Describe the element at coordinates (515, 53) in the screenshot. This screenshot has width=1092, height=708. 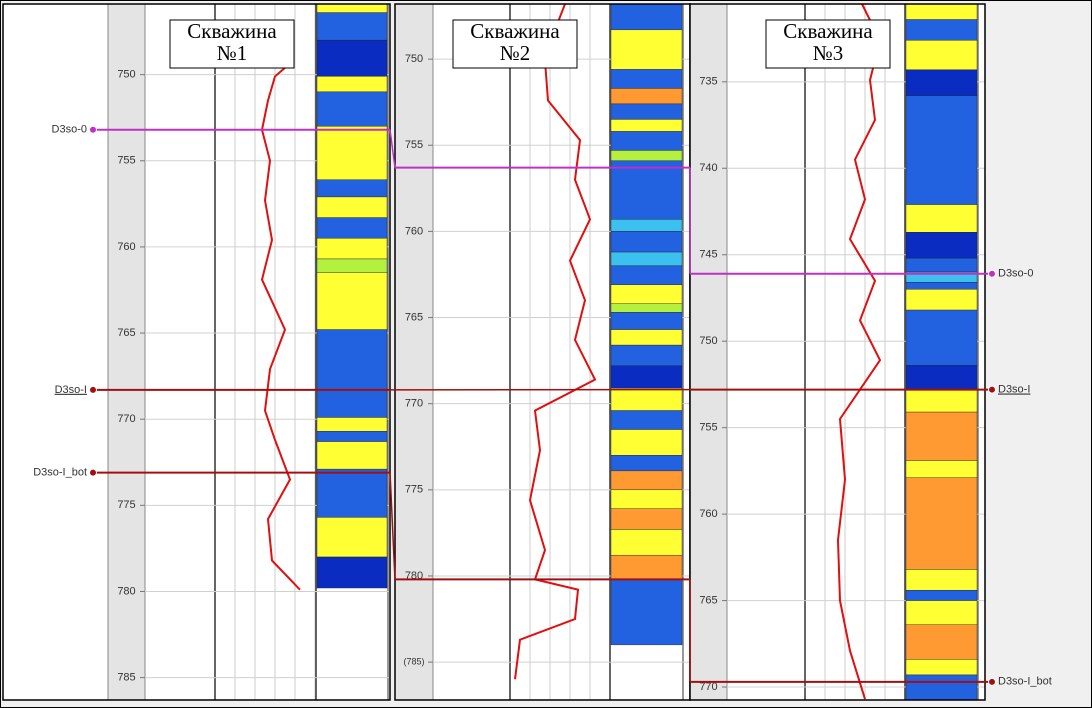
I see `well-title: №2` at that location.